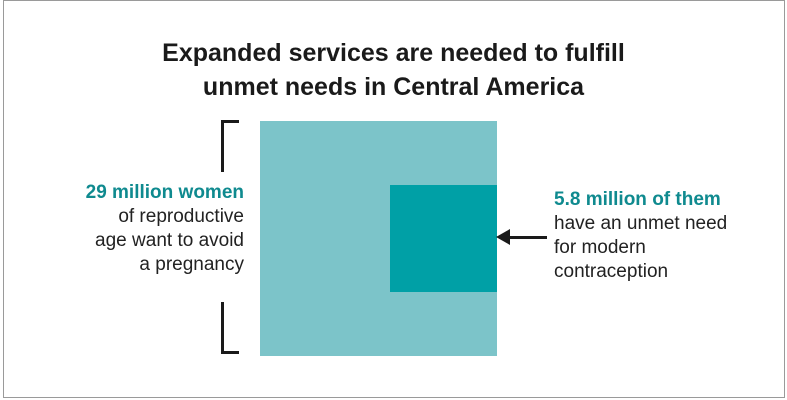  I want to click on unmet-need-square, so click(443, 238).